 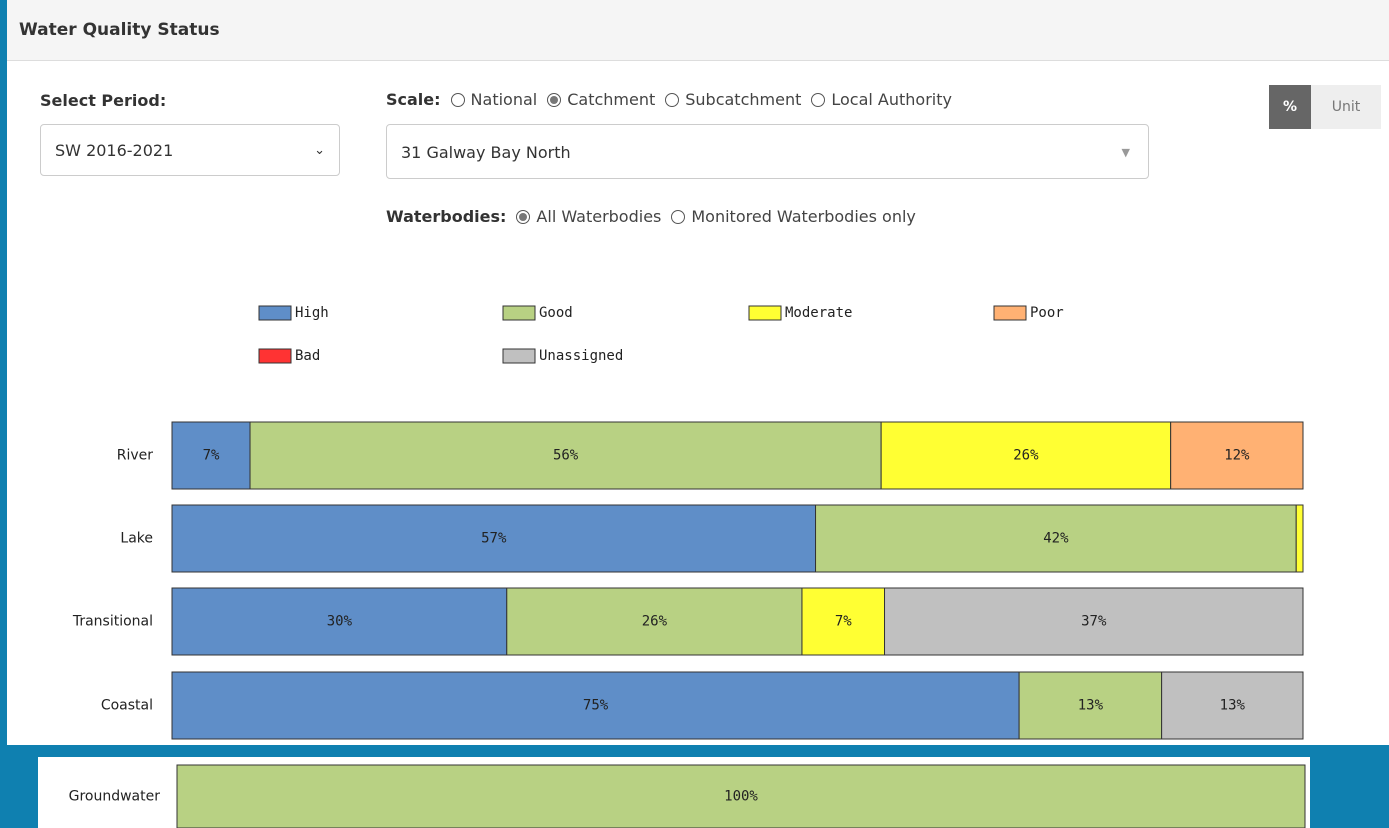 What do you see at coordinates (743, 99) in the screenshot?
I see `radio-label: Subcatchment` at bounding box center [743, 99].